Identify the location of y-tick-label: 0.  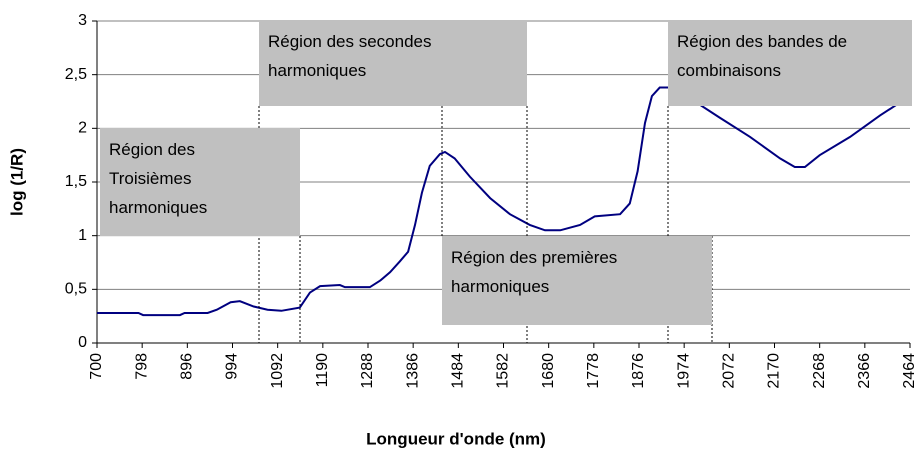
(82, 342).